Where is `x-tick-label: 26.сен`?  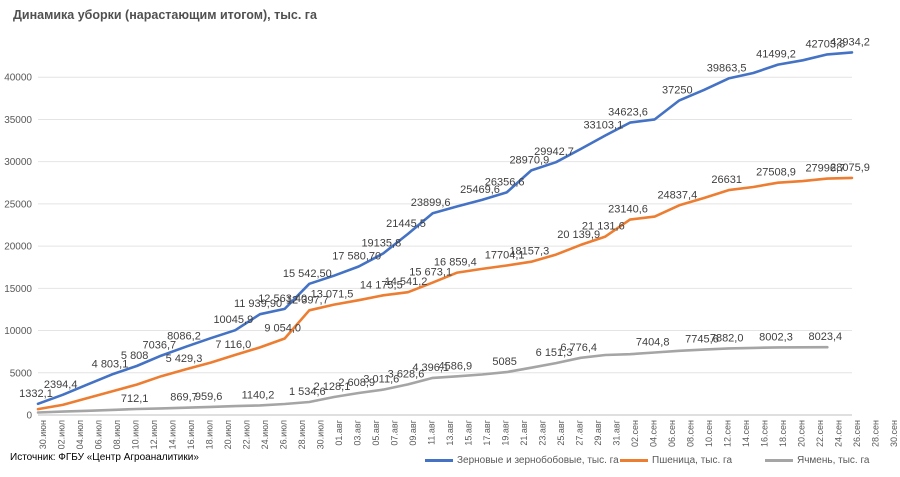 x-tick-label: 26.сен is located at coordinates (857, 433).